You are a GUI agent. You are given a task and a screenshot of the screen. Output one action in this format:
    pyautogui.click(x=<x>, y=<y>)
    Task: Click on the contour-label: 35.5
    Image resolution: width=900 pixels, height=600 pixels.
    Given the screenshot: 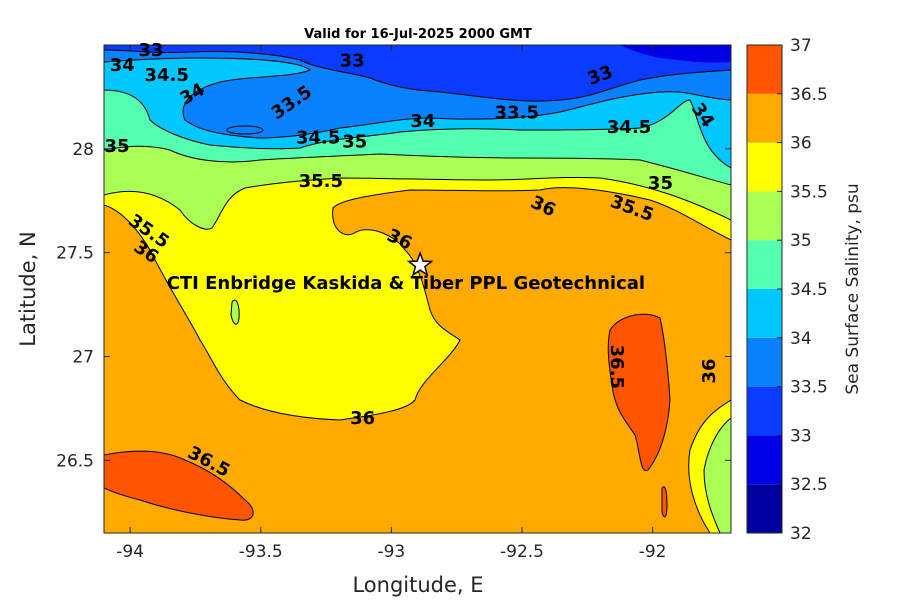 What is the action you would take?
    pyautogui.click(x=321, y=181)
    